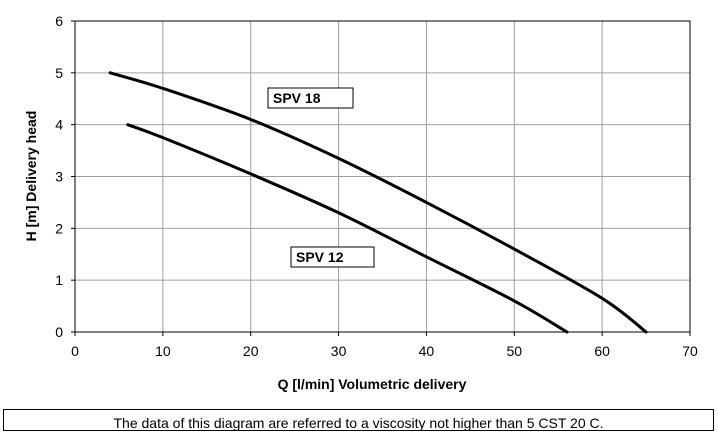  I want to click on x-axis-ticks: 0 10 20 30 40 50 60 70, so click(384, 345).